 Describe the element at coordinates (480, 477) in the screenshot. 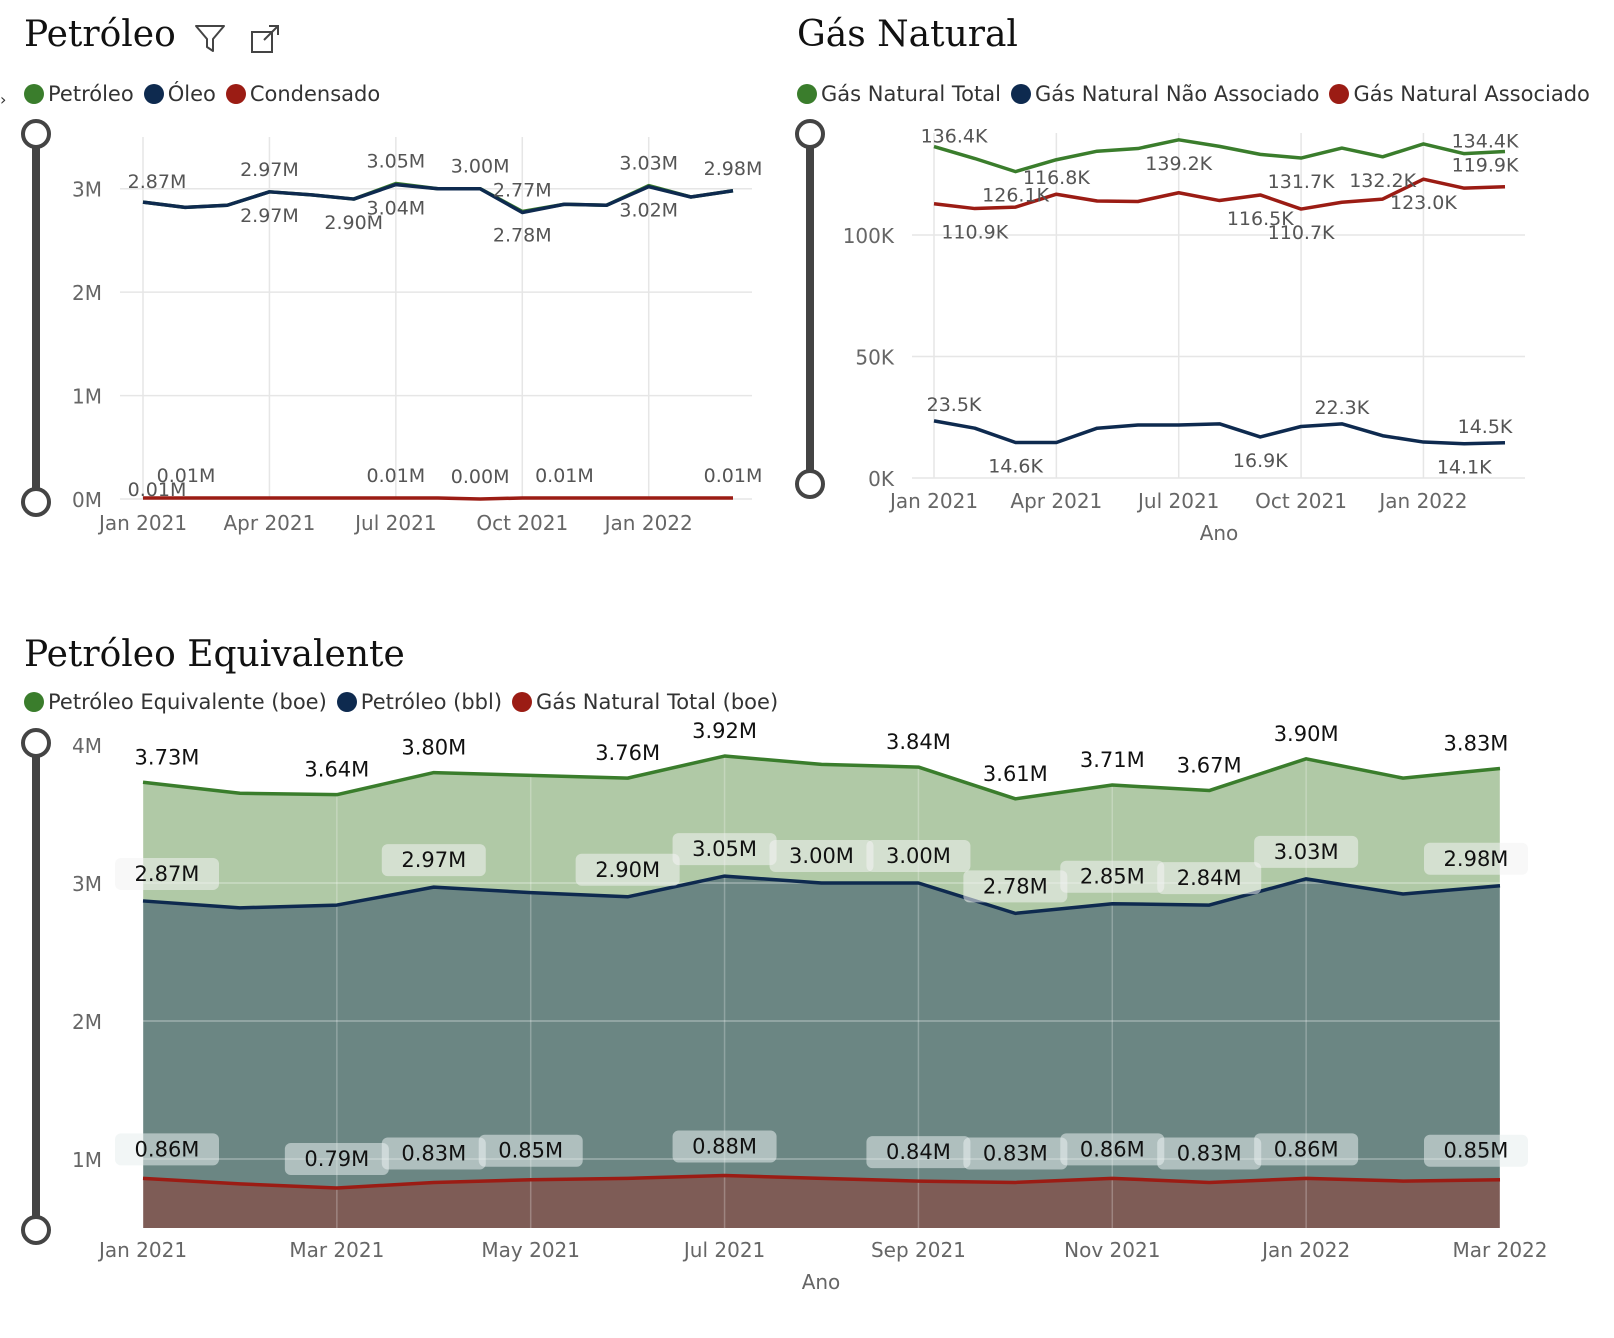

I see `data-label: 0.00M` at that location.